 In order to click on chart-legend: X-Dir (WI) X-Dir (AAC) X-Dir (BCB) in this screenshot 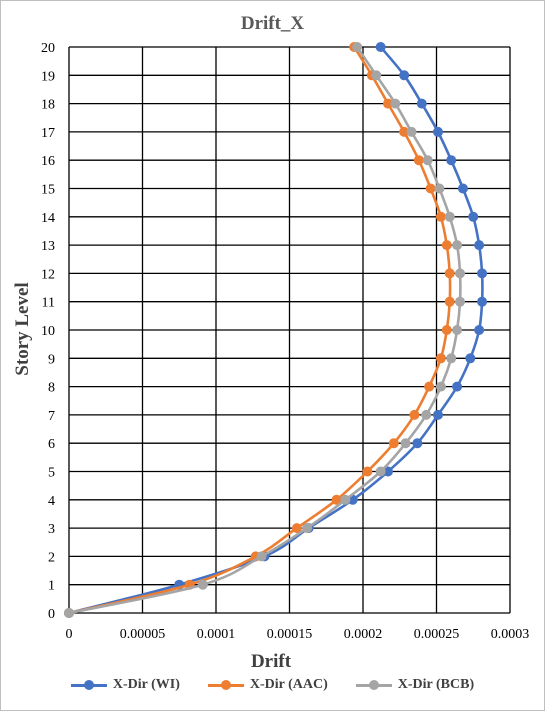, I will do `click(272, 685)`.